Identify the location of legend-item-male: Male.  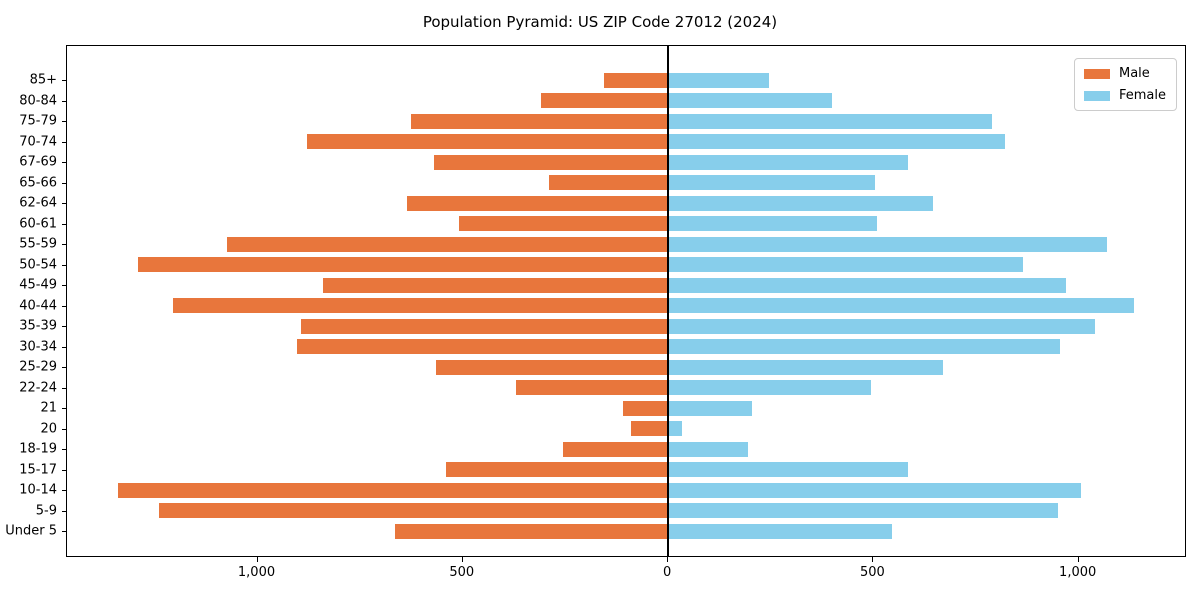
(1124, 73).